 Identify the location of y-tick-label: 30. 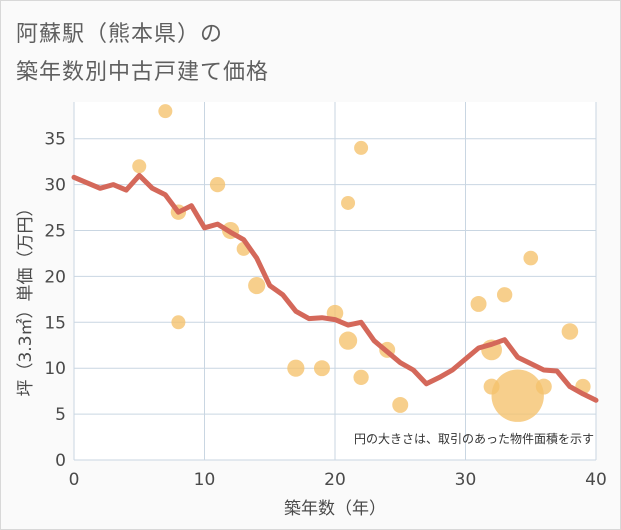
(55, 186).